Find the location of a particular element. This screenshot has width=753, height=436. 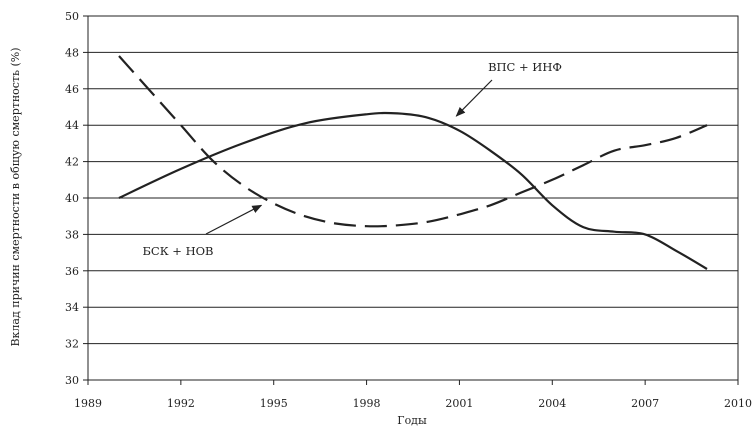

x-axis-title: Годы is located at coordinates (412, 420).